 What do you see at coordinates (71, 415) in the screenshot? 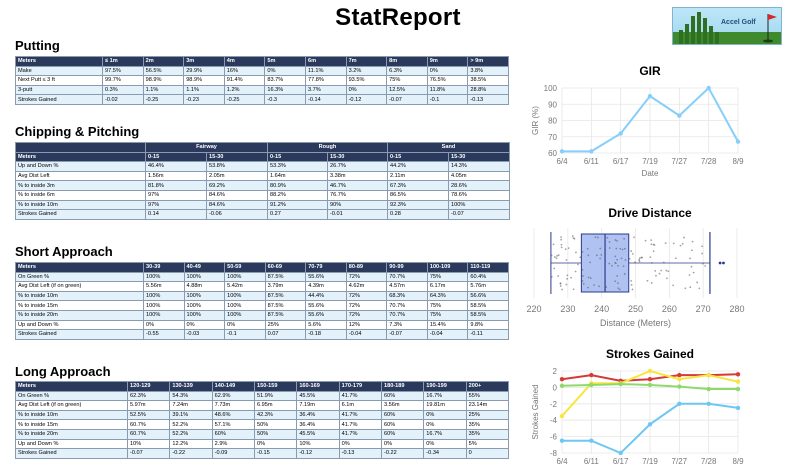
I see `row-label: % to inside 10m` at bounding box center [71, 415].